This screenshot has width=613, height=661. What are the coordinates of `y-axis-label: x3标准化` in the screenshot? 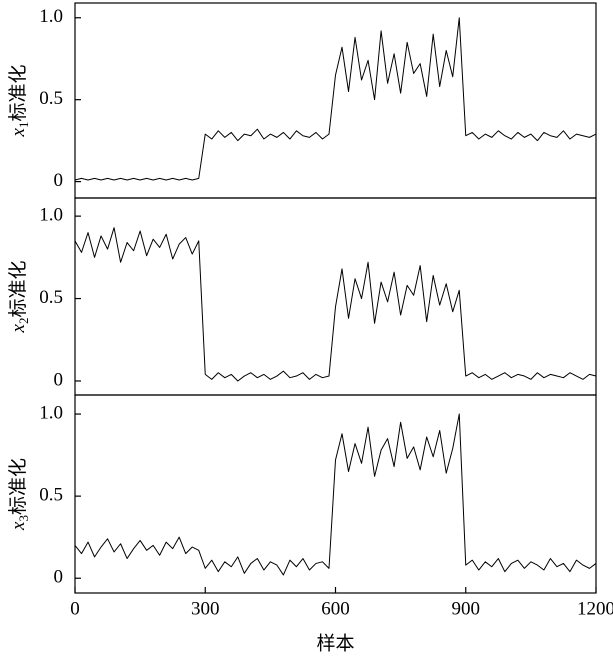 It's located at (19, 494).